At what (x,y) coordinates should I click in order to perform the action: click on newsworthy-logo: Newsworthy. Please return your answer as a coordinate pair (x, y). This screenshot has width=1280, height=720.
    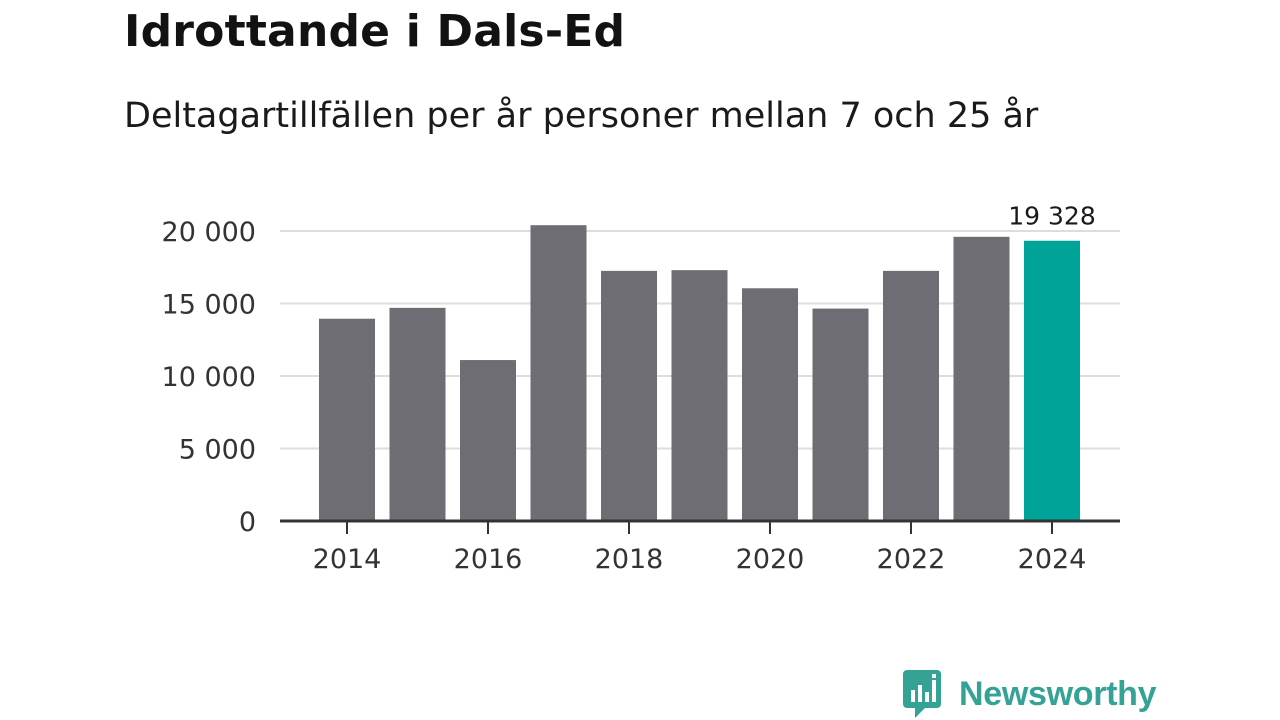
    Looking at the image, I should click on (1030, 694).